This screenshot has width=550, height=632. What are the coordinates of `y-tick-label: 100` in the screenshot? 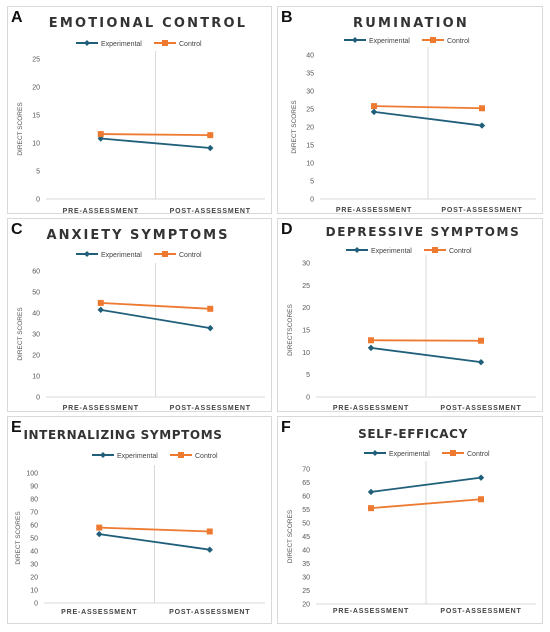 It's located at (32, 474).